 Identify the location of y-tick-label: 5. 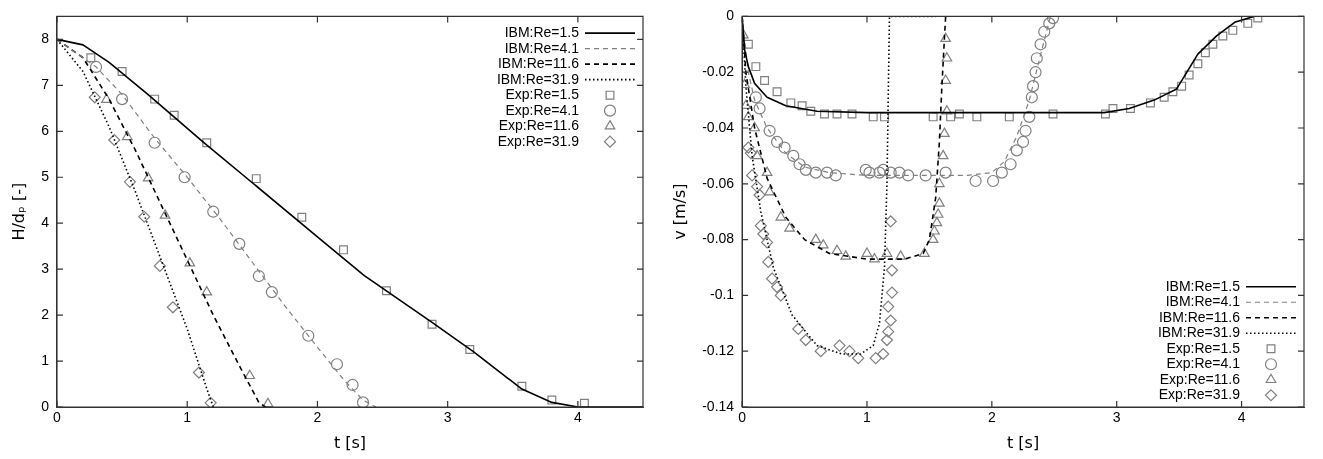
(45, 176).